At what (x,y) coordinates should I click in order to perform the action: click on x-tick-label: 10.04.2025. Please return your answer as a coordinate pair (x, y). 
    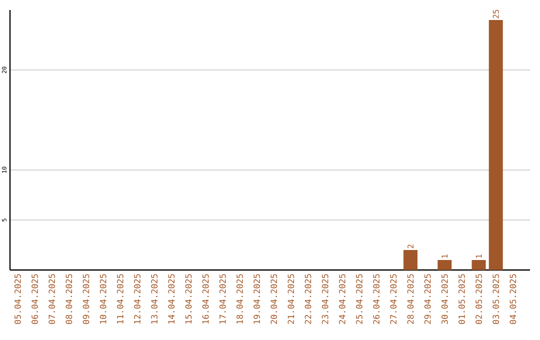
    Looking at the image, I should click on (103, 299).